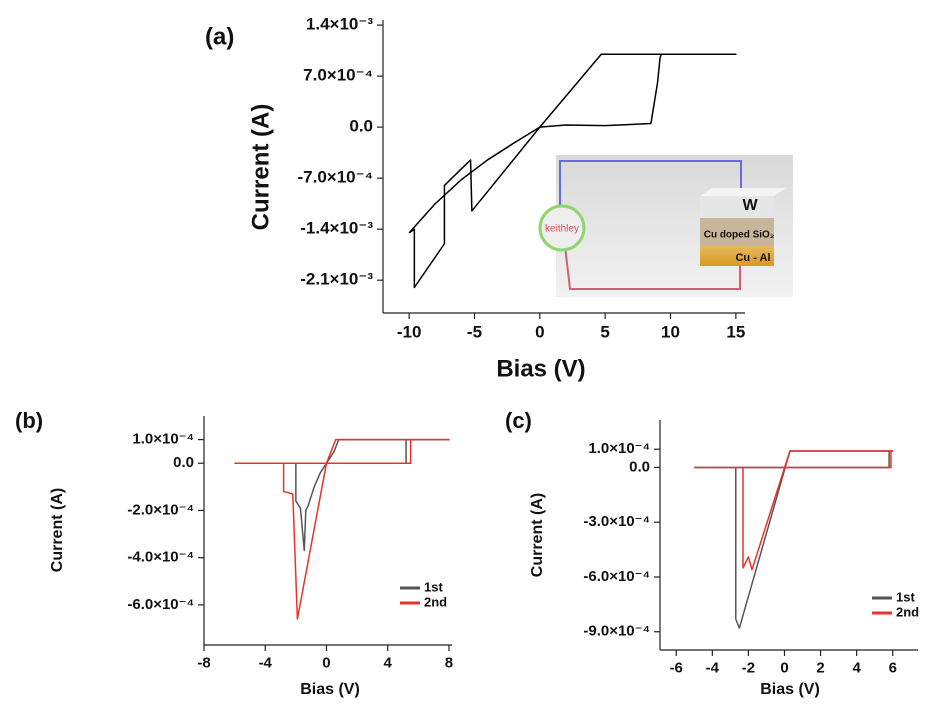 The image size is (935, 704). What do you see at coordinates (743, 192) in the screenshot?
I see `electrode-top` at bounding box center [743, 192].